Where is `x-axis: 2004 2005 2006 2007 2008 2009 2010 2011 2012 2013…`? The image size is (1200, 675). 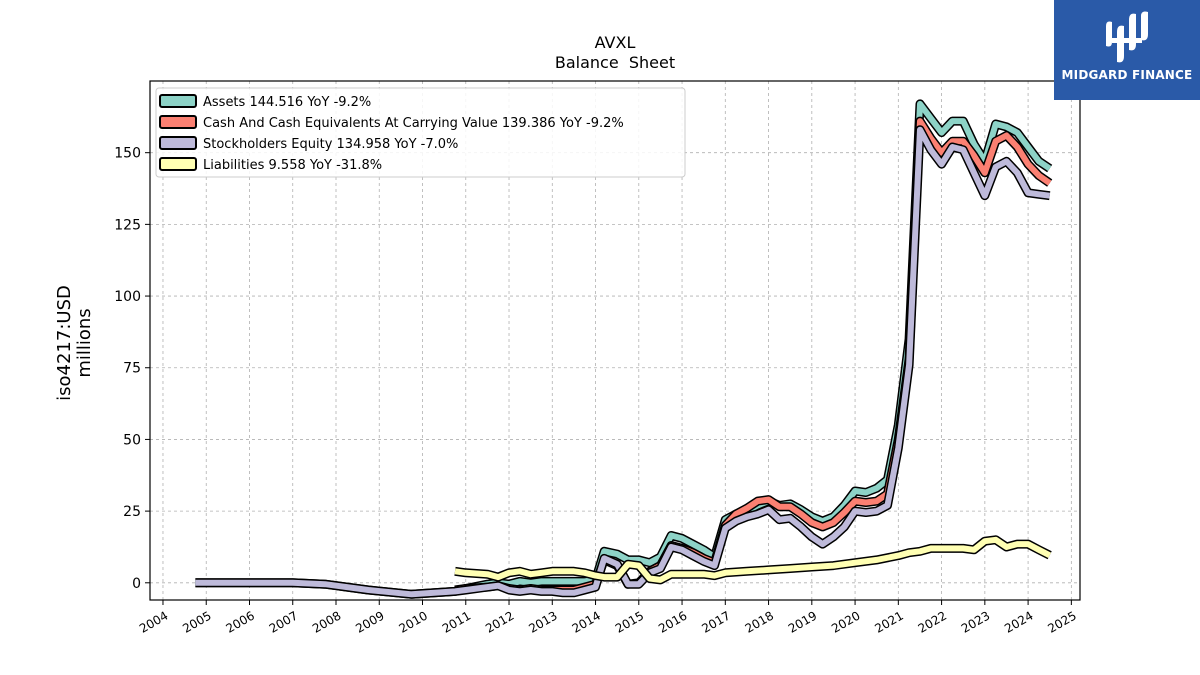 x-axis: 2004 2005 2006 2007 2008 2009 2010 2011 2012 2013… is located at coordinates (608, 618).